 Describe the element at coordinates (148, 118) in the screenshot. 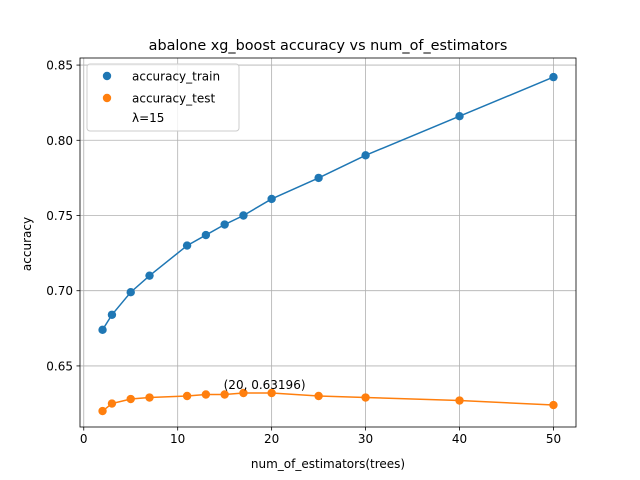

I see `legend-note: λ=15` at that location.